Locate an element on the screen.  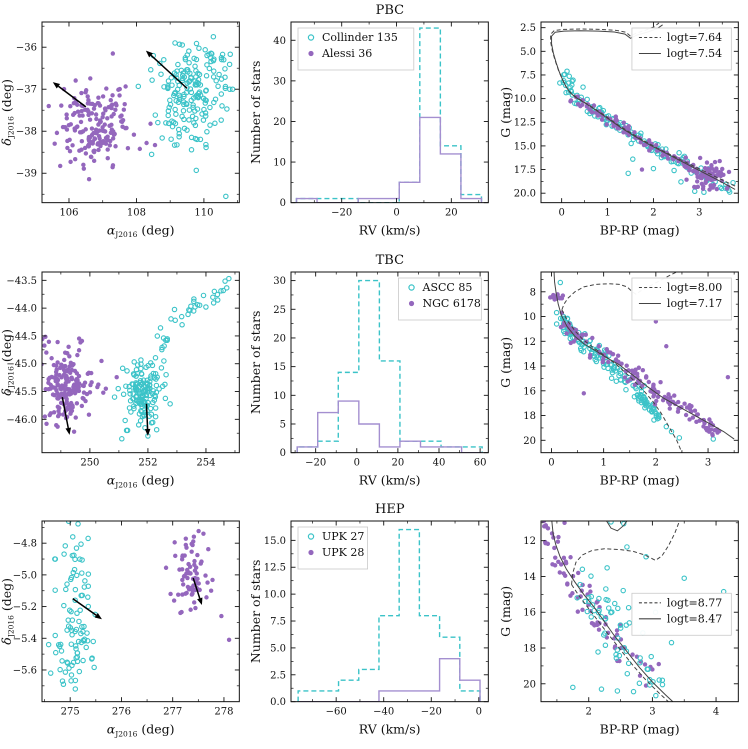
svg-text: 2 is located at coordinates (653, 213).